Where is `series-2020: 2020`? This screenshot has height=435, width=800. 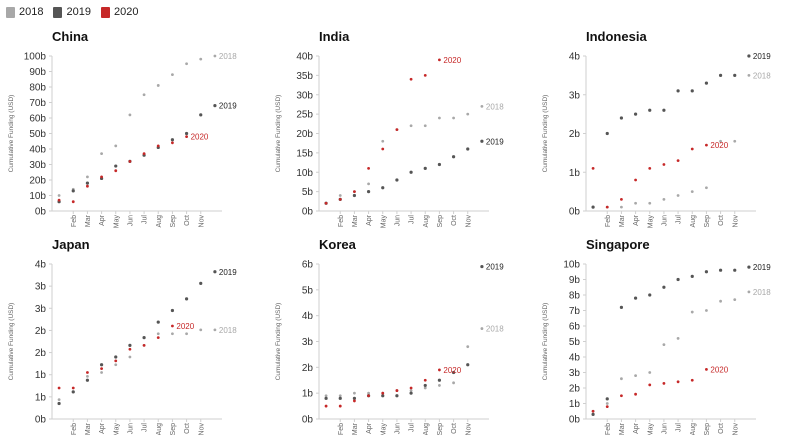
series-2020: 2020 is located at coordinates (660, 389).